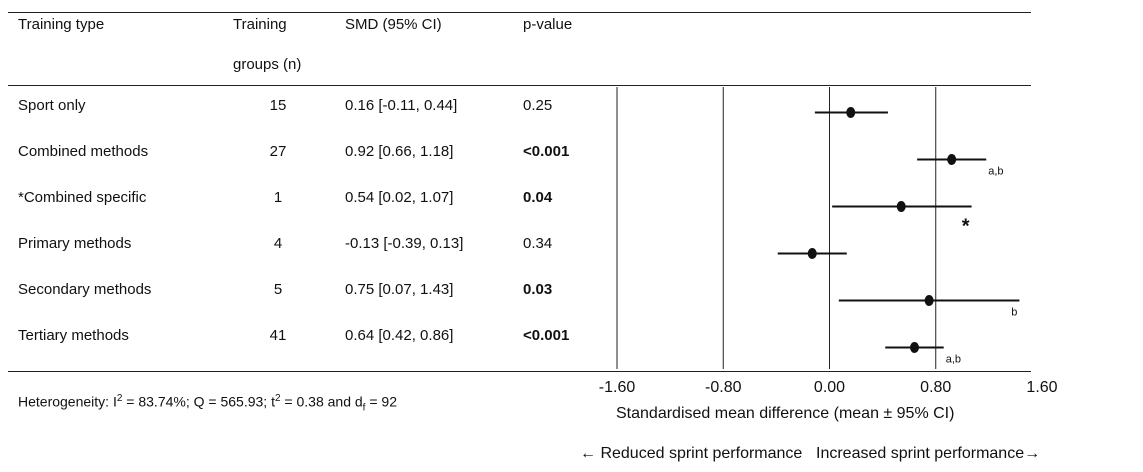 The width and height of the screenshot is (1143, 472). I want to click on row-group-count: 4, so click(278, 243).